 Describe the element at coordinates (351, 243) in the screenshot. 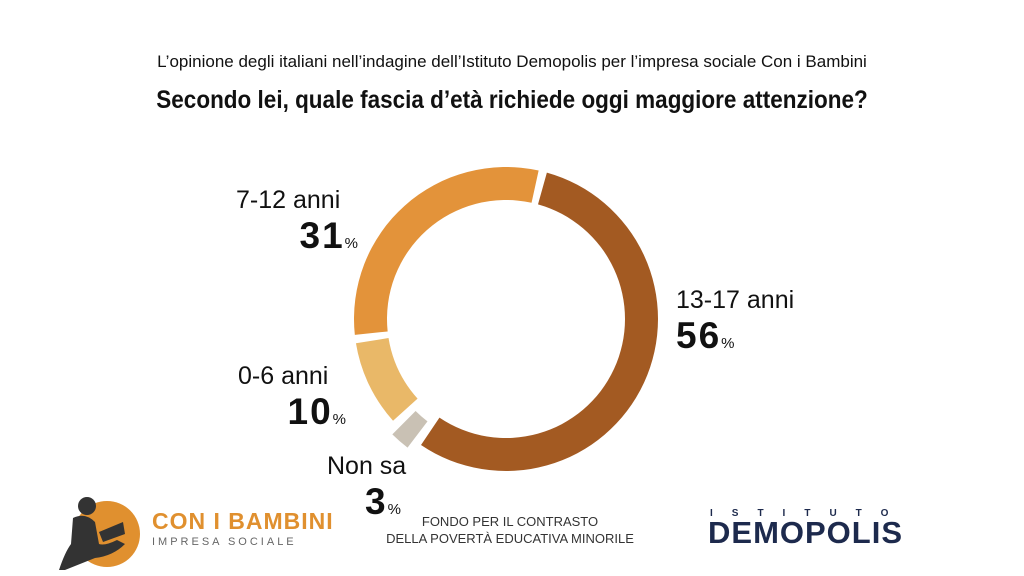

I see `label-7-12-pct: %` at that location.